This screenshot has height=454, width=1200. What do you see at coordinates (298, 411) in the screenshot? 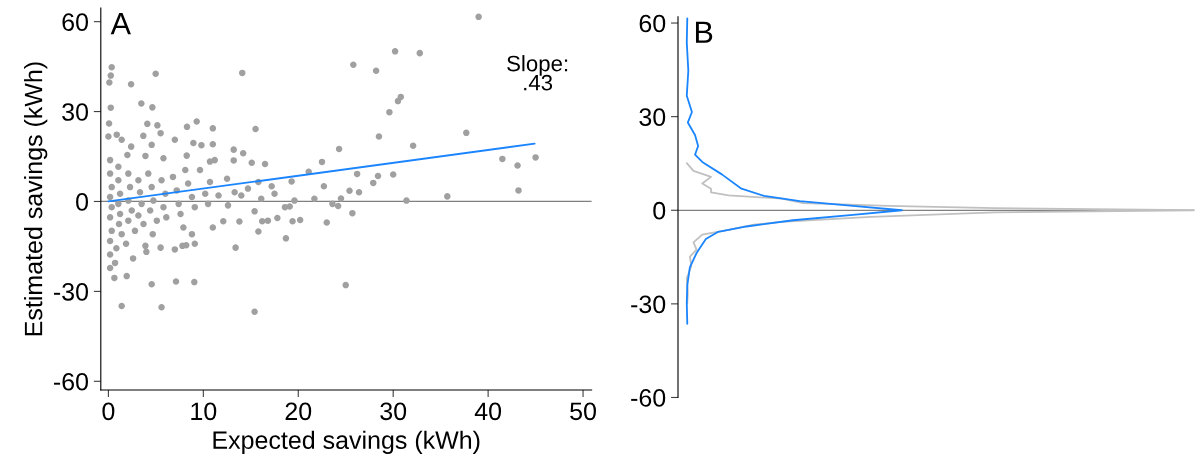
I see `x-tick-label: 20` at bounding box center [298, 411].